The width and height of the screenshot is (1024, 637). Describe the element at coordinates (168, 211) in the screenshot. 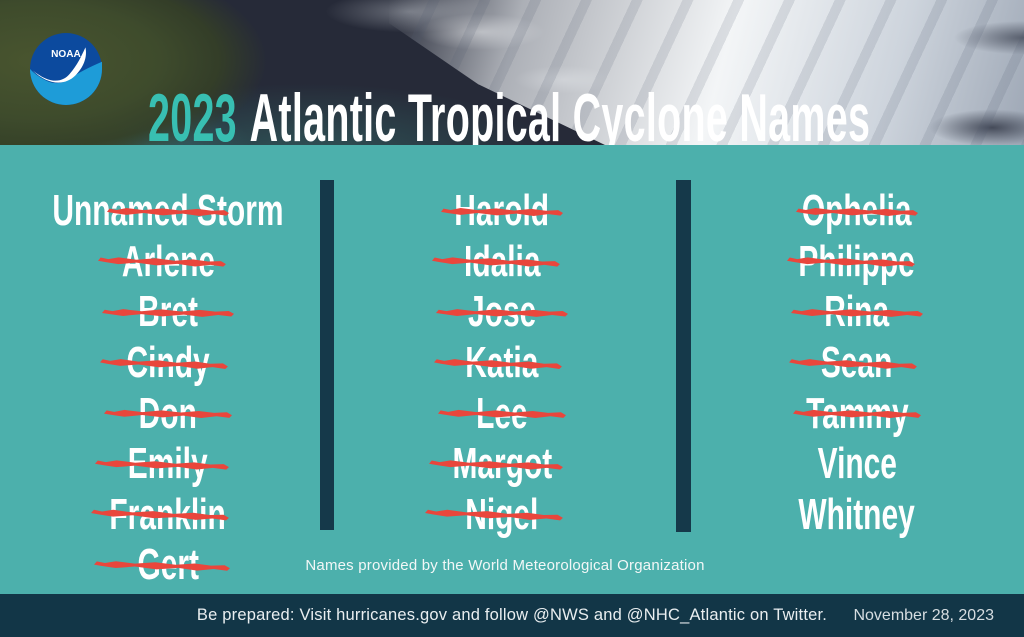

I see `storm-name: Unnamed Storm` at that location.